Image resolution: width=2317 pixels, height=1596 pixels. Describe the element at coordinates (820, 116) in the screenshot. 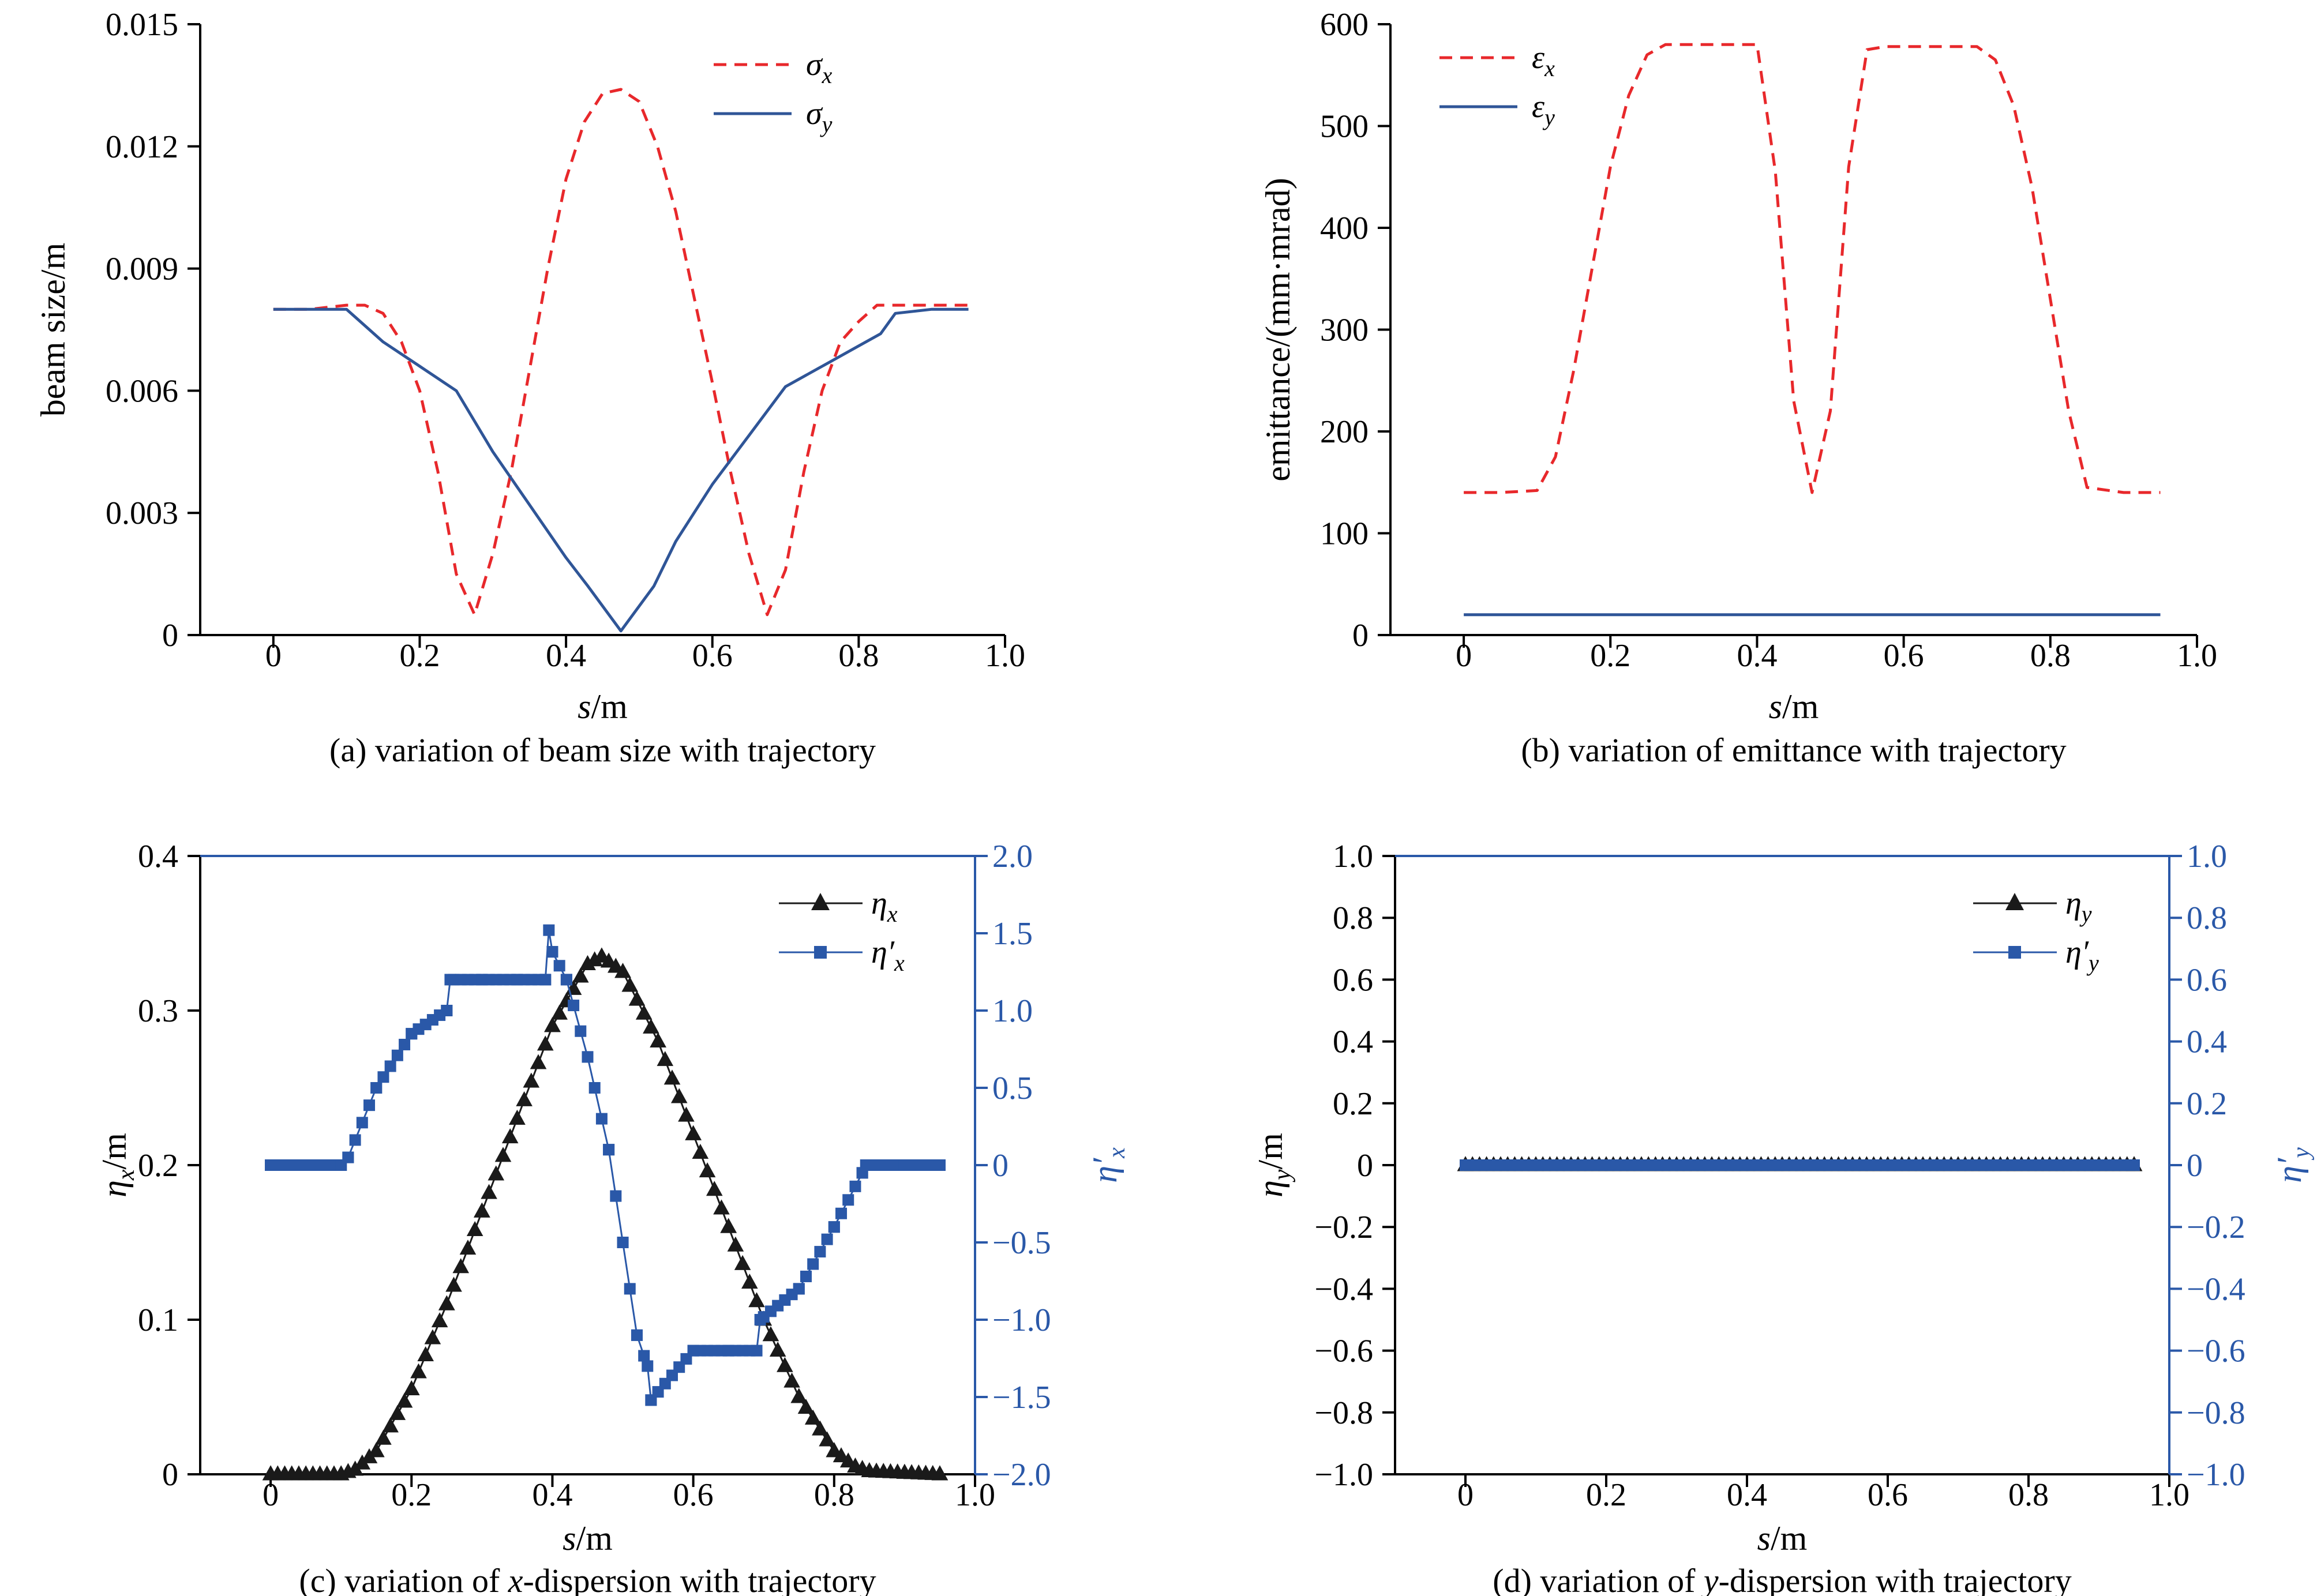

I see `legend-label: σy` at that location.